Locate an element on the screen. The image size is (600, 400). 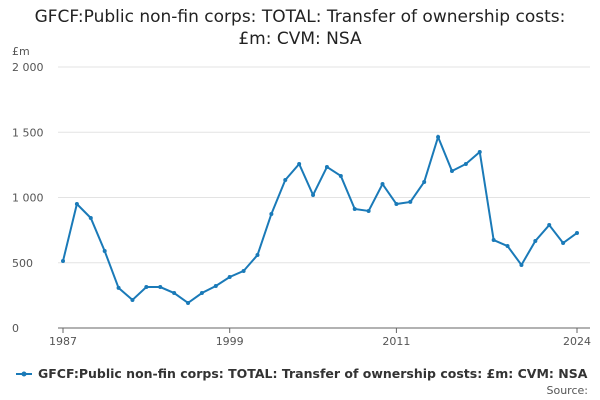
y-tick-label: 1 000 is located at coordinates (28, 198).